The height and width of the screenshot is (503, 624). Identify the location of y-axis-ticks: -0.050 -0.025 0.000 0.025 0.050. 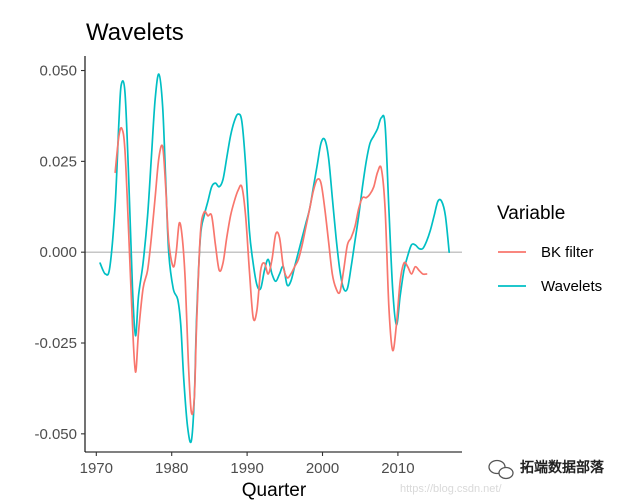
(59, 253).